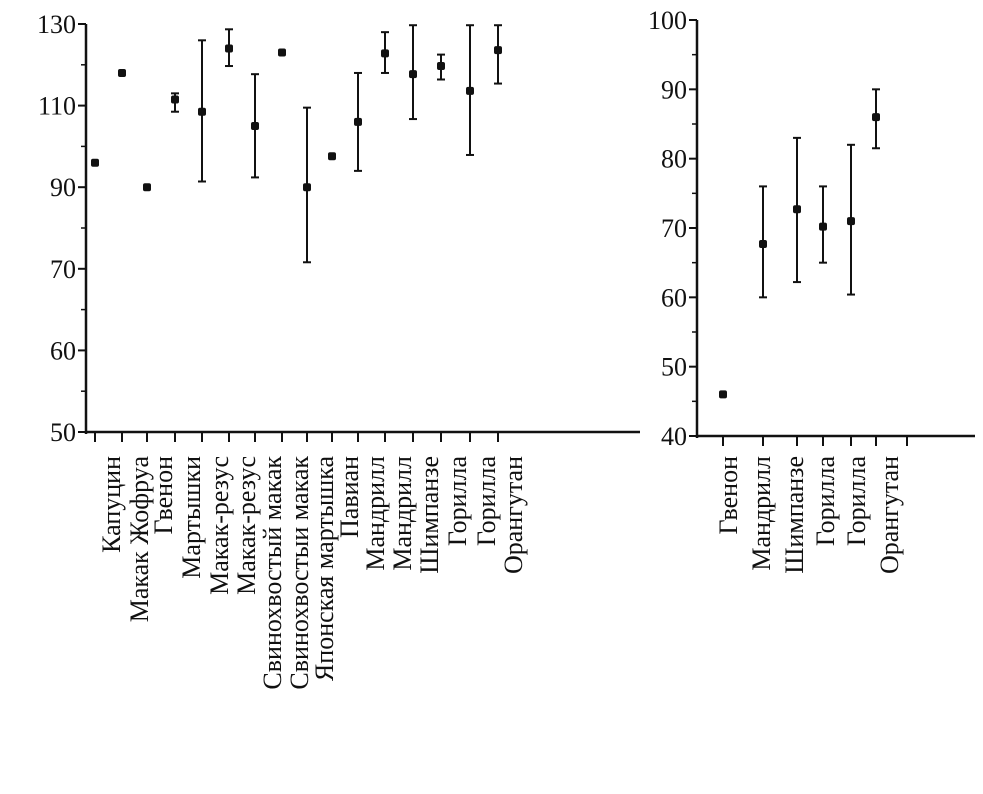 The width and height of the screenshot is (983, 794). What do you see at coordinates (111, 504) in the screenshot?
I see `x-category-label: Капуцин` at bounding box center [111, 504].